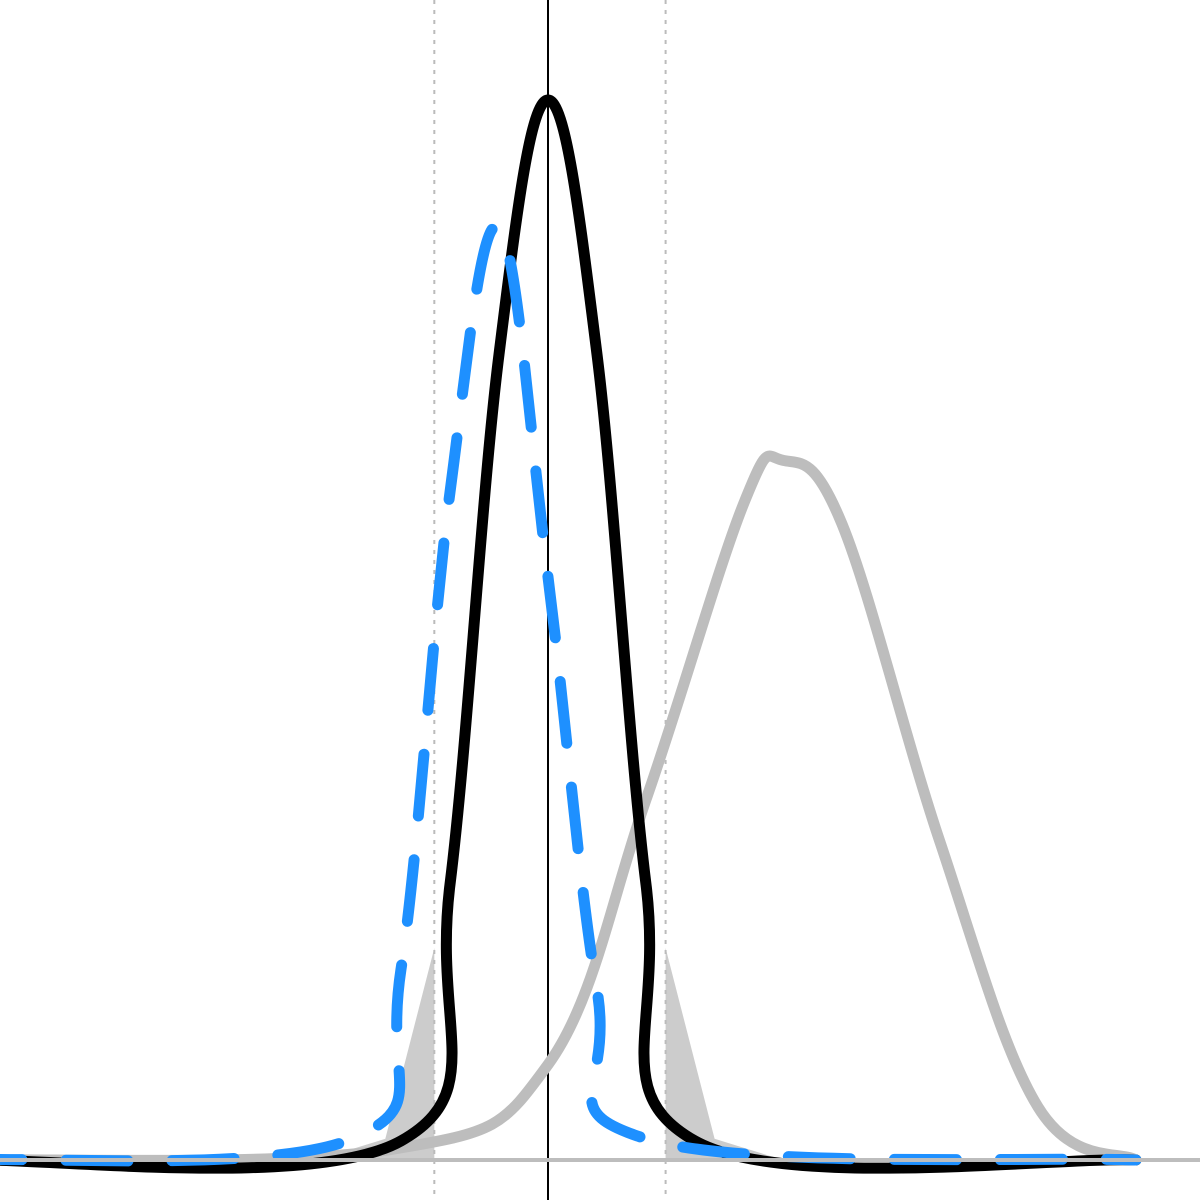  Describe the element at coordinates (375, 1054) in the screenshot. I see `left-shaded-tail` at that location.